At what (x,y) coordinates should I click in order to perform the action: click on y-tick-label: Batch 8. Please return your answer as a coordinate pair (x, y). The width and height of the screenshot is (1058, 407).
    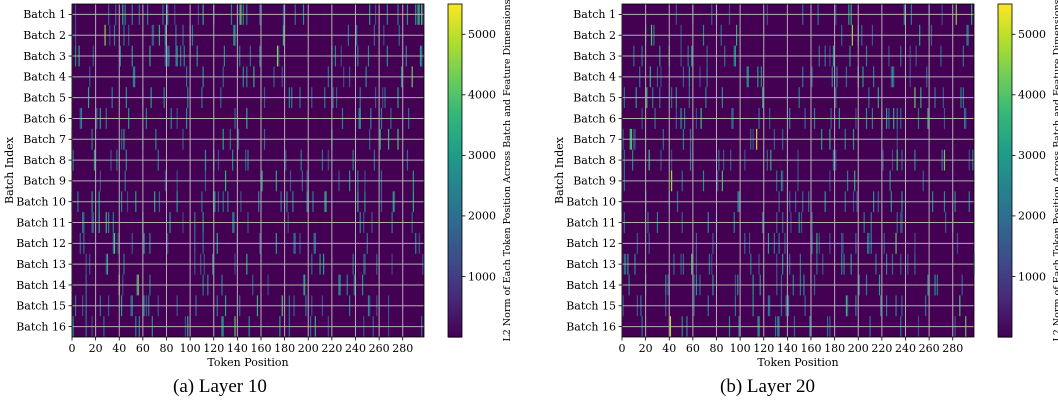
    Looking at the image, I should click on (594, 160).